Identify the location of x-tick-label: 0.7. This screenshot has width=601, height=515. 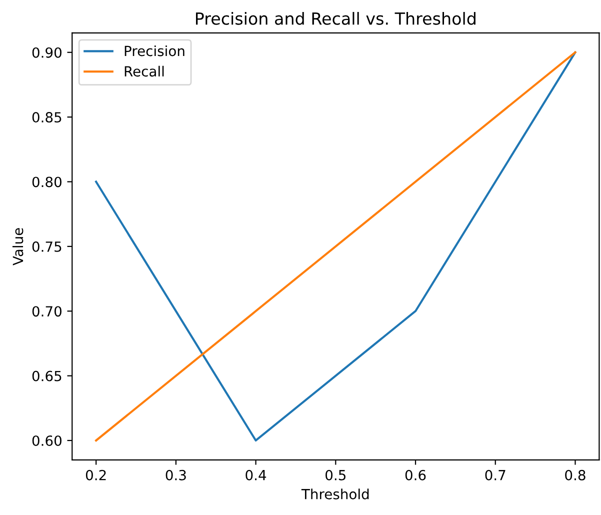
(495, 475).